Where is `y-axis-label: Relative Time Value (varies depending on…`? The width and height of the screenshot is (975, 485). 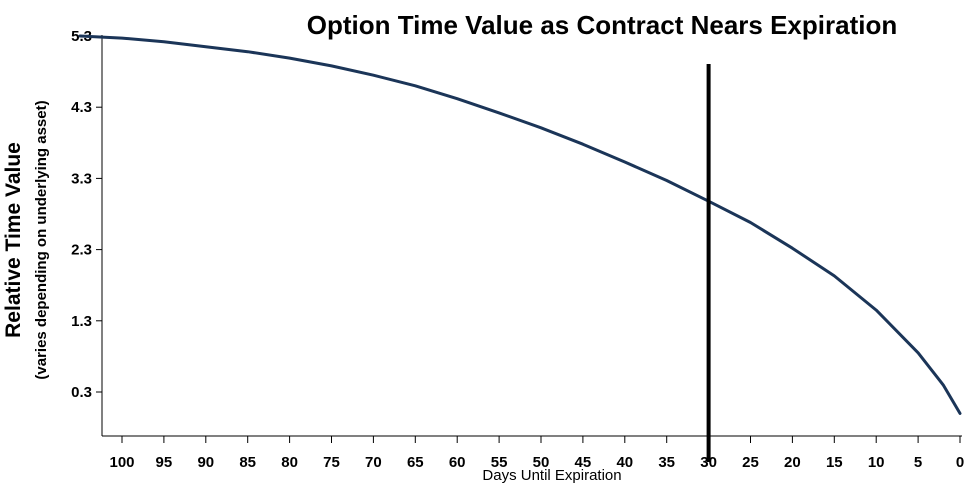 y-axis-label: Relative Time Value (varies depending on… is located at coordinates (26, 239).